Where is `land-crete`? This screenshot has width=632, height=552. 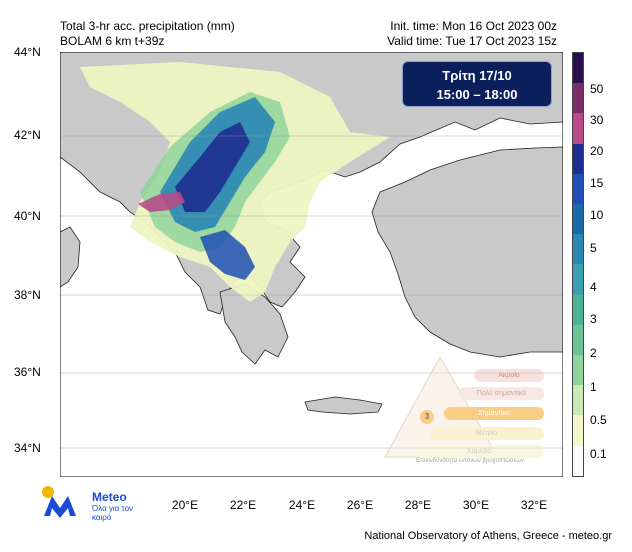 land-crete is located at coordinates (343, 405).